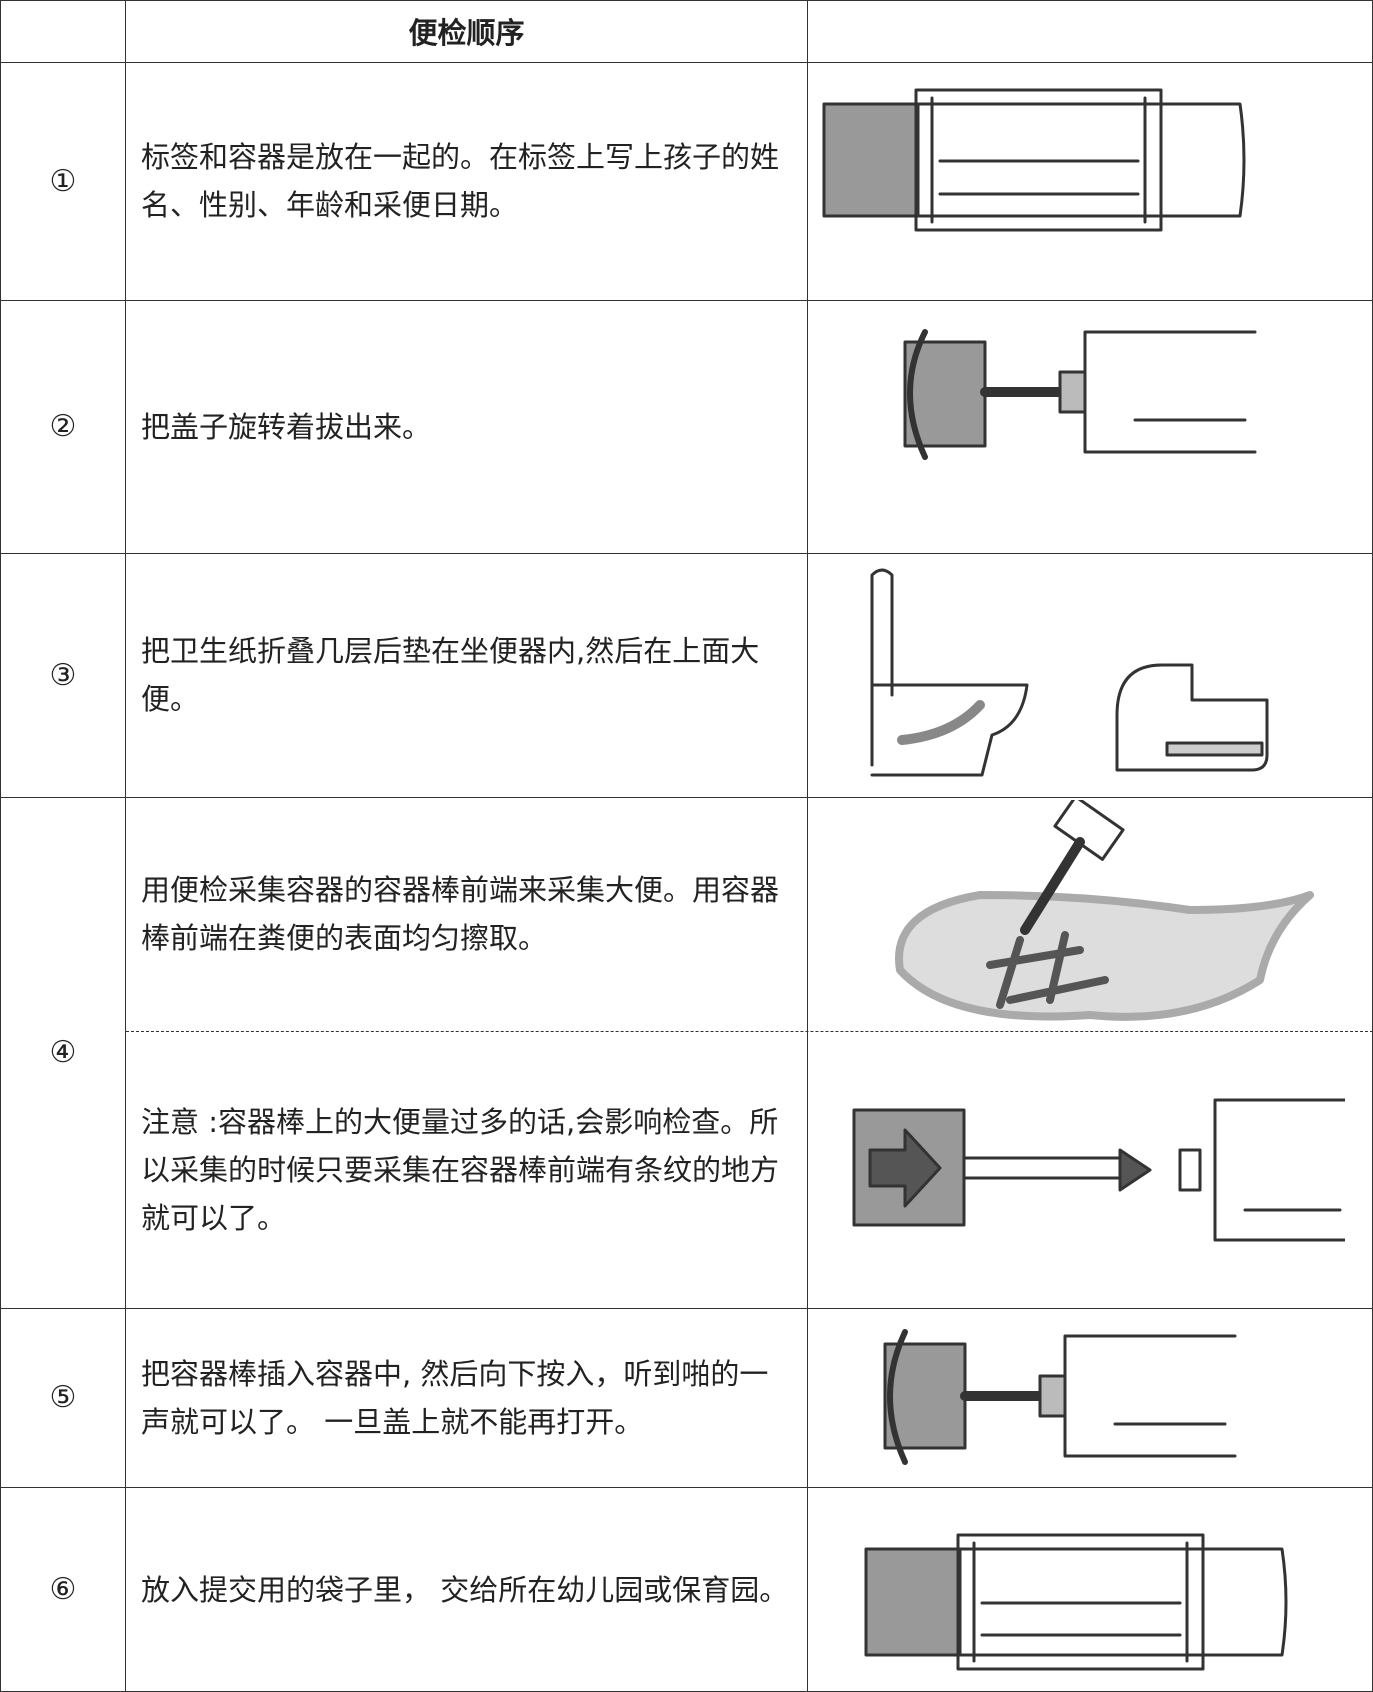  Describe the element at coordinates (1076, 1602) in the screenshot. I see `submit-container-illustration` at that location.